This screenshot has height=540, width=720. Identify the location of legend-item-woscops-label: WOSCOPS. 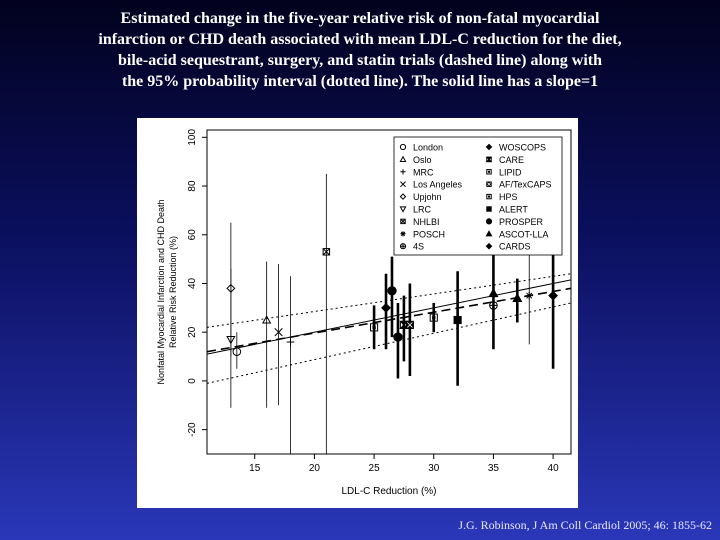
(522, 148).